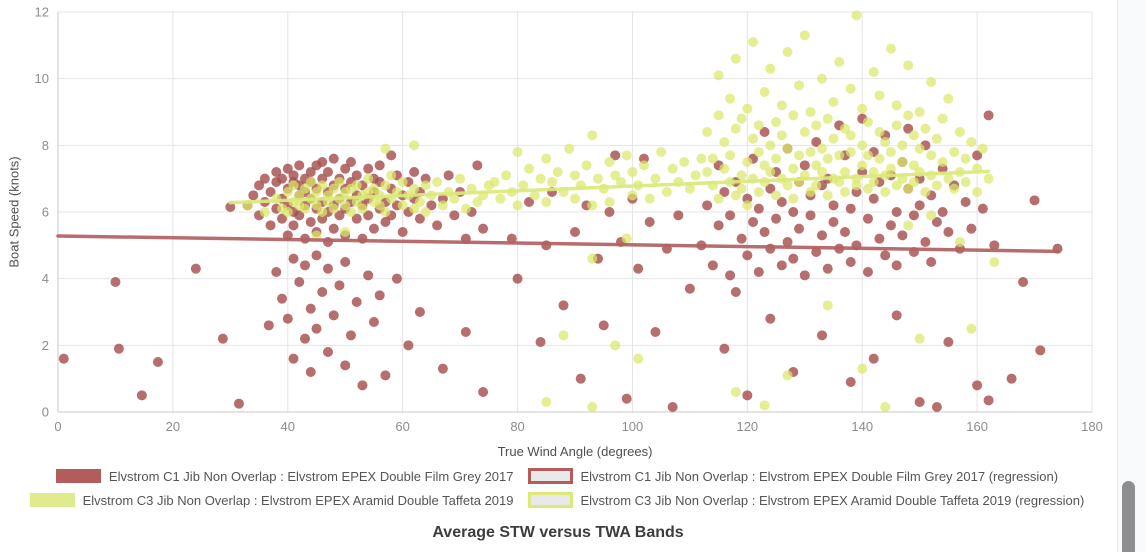  Describe the element at coordinates (517, 426) in the screenshot. I see `svg-text: 80` at that location.